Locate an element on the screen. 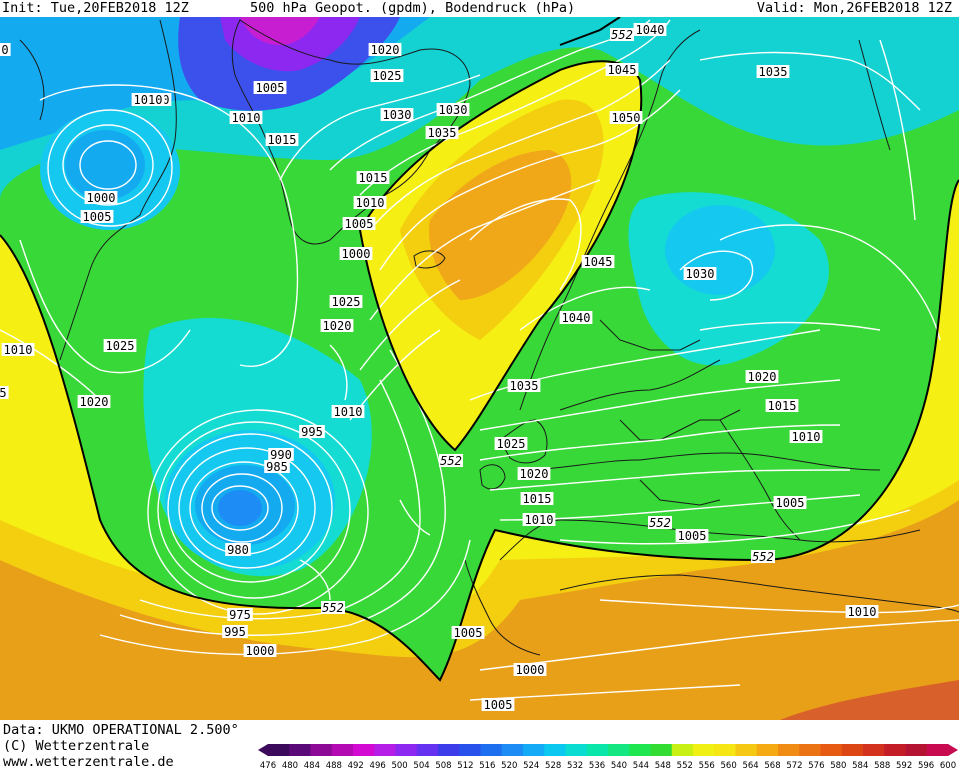  scale-tick-label: 488 is located at coordinates (334, 765).